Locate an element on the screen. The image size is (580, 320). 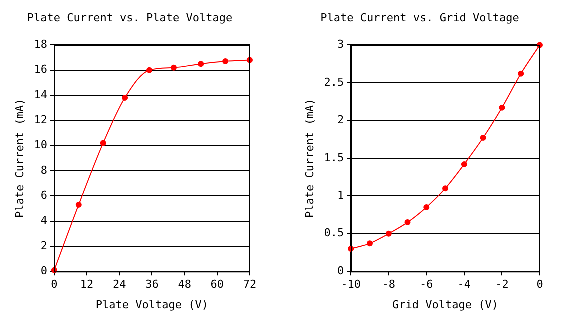
y-tick-label: 4 is located at coordinates (44, 221).